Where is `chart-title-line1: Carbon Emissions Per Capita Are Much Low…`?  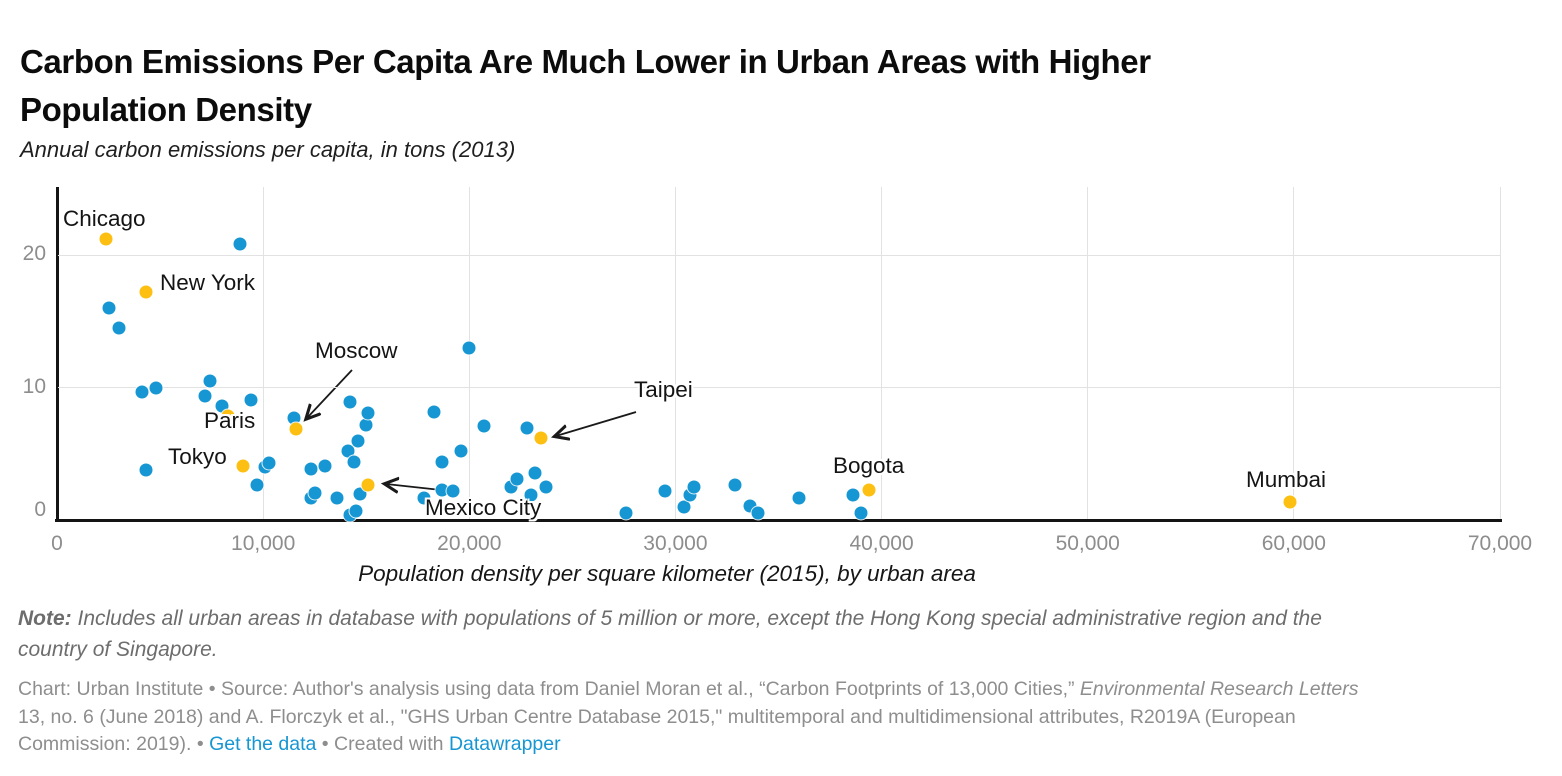 chart-title-line1: Carbon Emissions Per Capita Are Much Low… is located at coordinates (585, 62).